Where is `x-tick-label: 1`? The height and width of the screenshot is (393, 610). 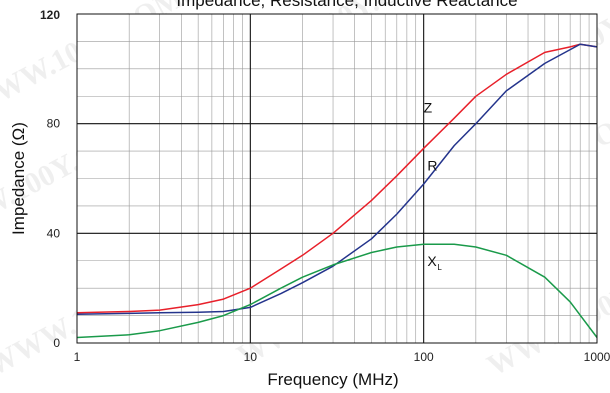
x-tick-label: 1 is located at coordinates (77, 357).